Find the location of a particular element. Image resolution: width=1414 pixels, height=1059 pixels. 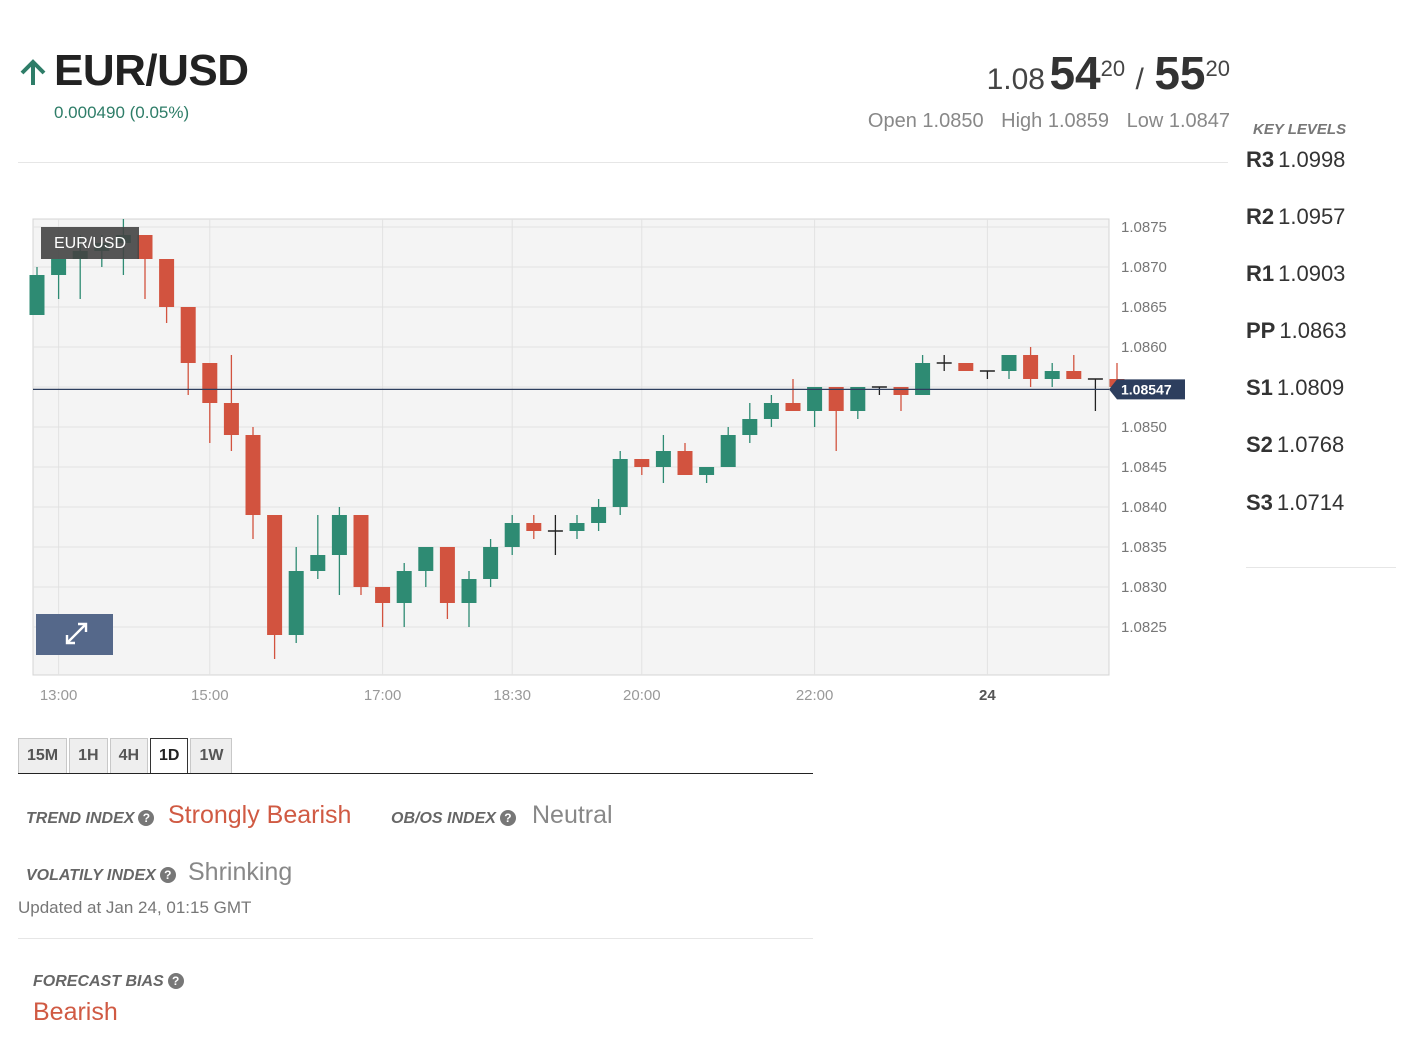

bid-prefix: 1.08 is located at coordinates (1015, 79).